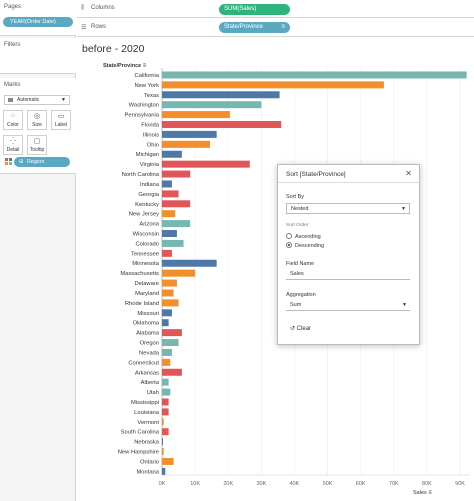  I want to click on state-label: Oregon, so click(149, 344).